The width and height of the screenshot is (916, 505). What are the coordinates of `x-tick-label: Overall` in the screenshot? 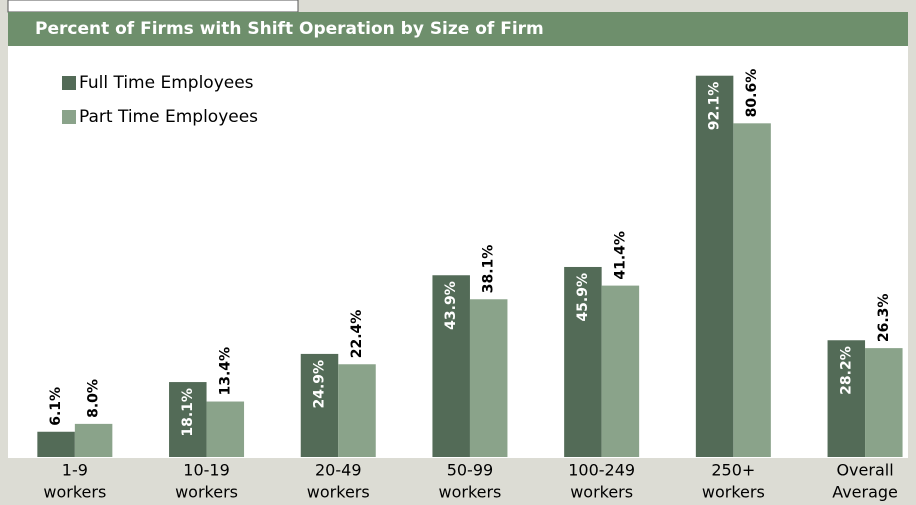 It's located at (864, 470).